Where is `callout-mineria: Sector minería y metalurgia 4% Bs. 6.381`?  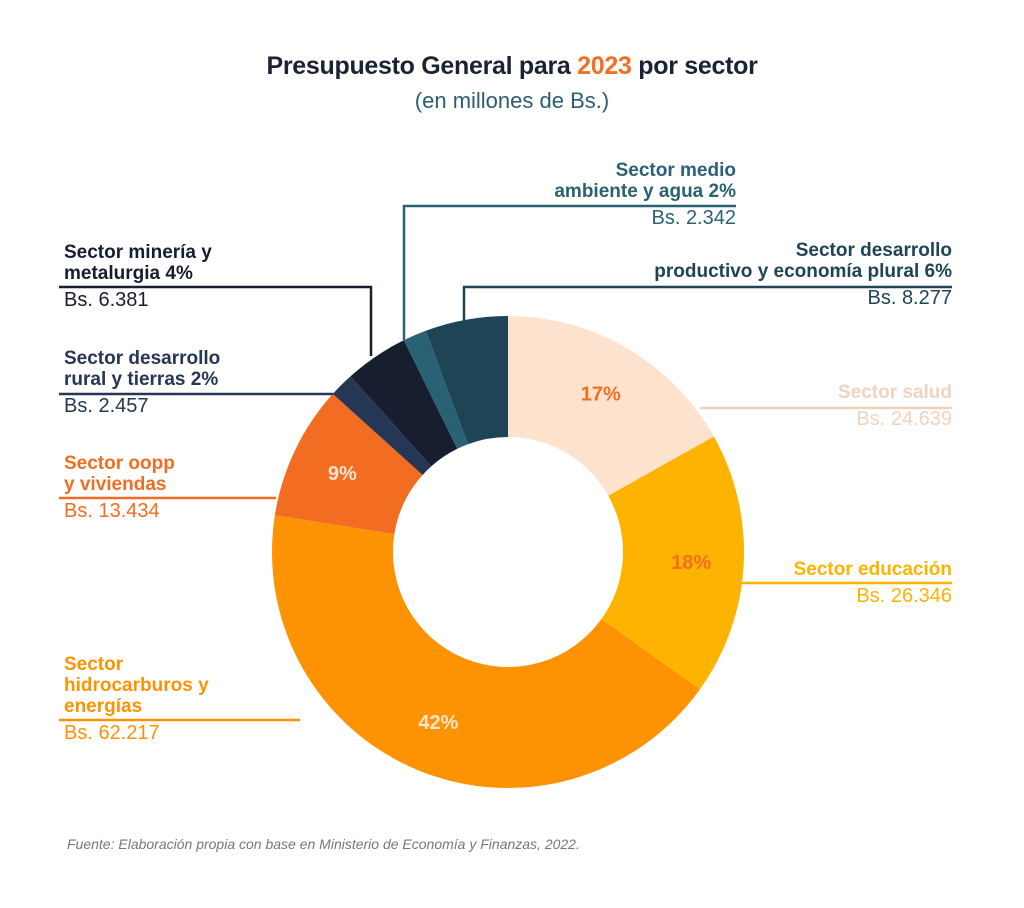
callout-mineria: Sector minería y metalurgia 4% Bs. 6.381 is located at coordinates (138, 276).